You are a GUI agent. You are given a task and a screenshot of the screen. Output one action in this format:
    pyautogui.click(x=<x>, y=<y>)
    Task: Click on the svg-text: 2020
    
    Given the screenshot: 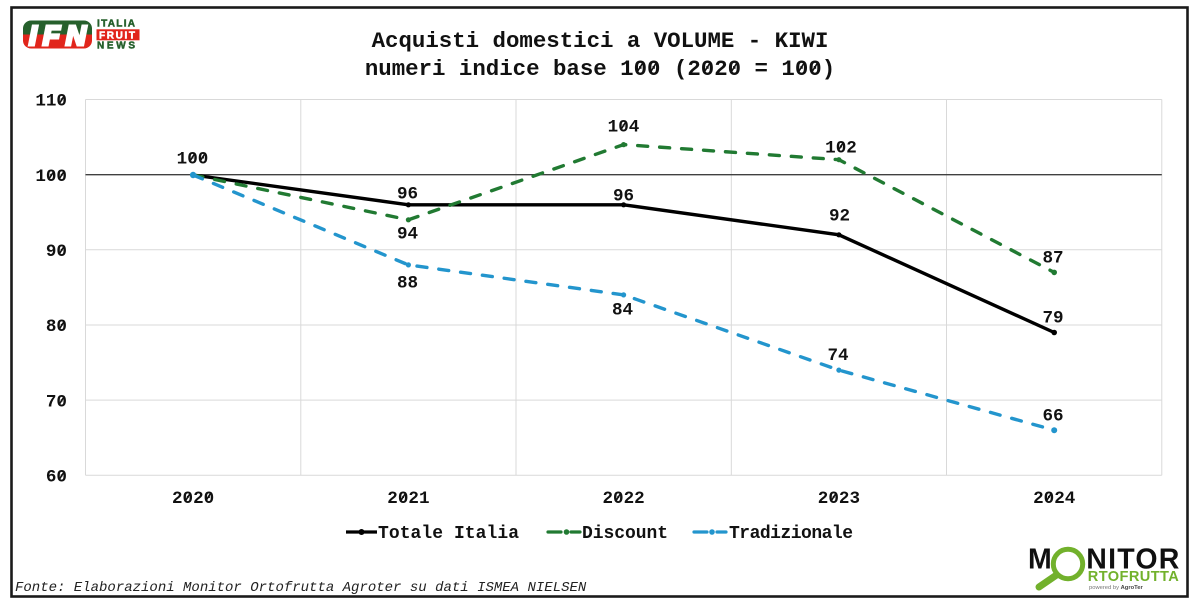 What is the action you would take?
    pyautogui.click(x=193, y=499)
    